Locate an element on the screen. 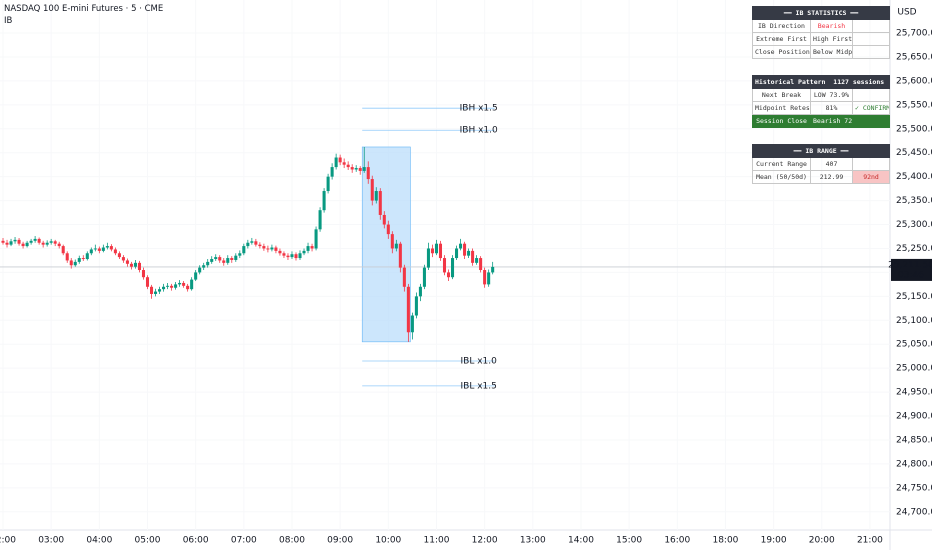  y-tick-label: 24,800.00 is located at coordinates (914, 464).